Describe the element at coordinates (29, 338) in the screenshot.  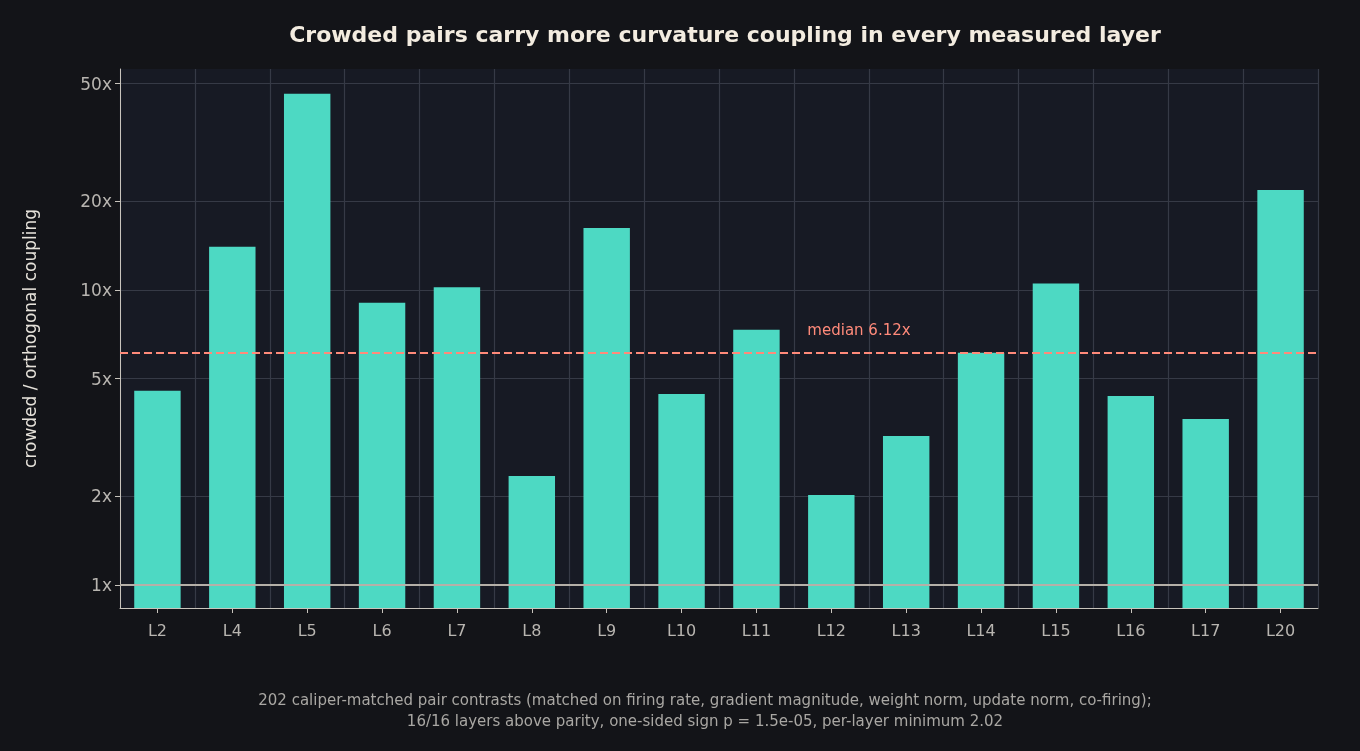
I see `y-axis-title: crowded / orthogonal coupling` at that location.